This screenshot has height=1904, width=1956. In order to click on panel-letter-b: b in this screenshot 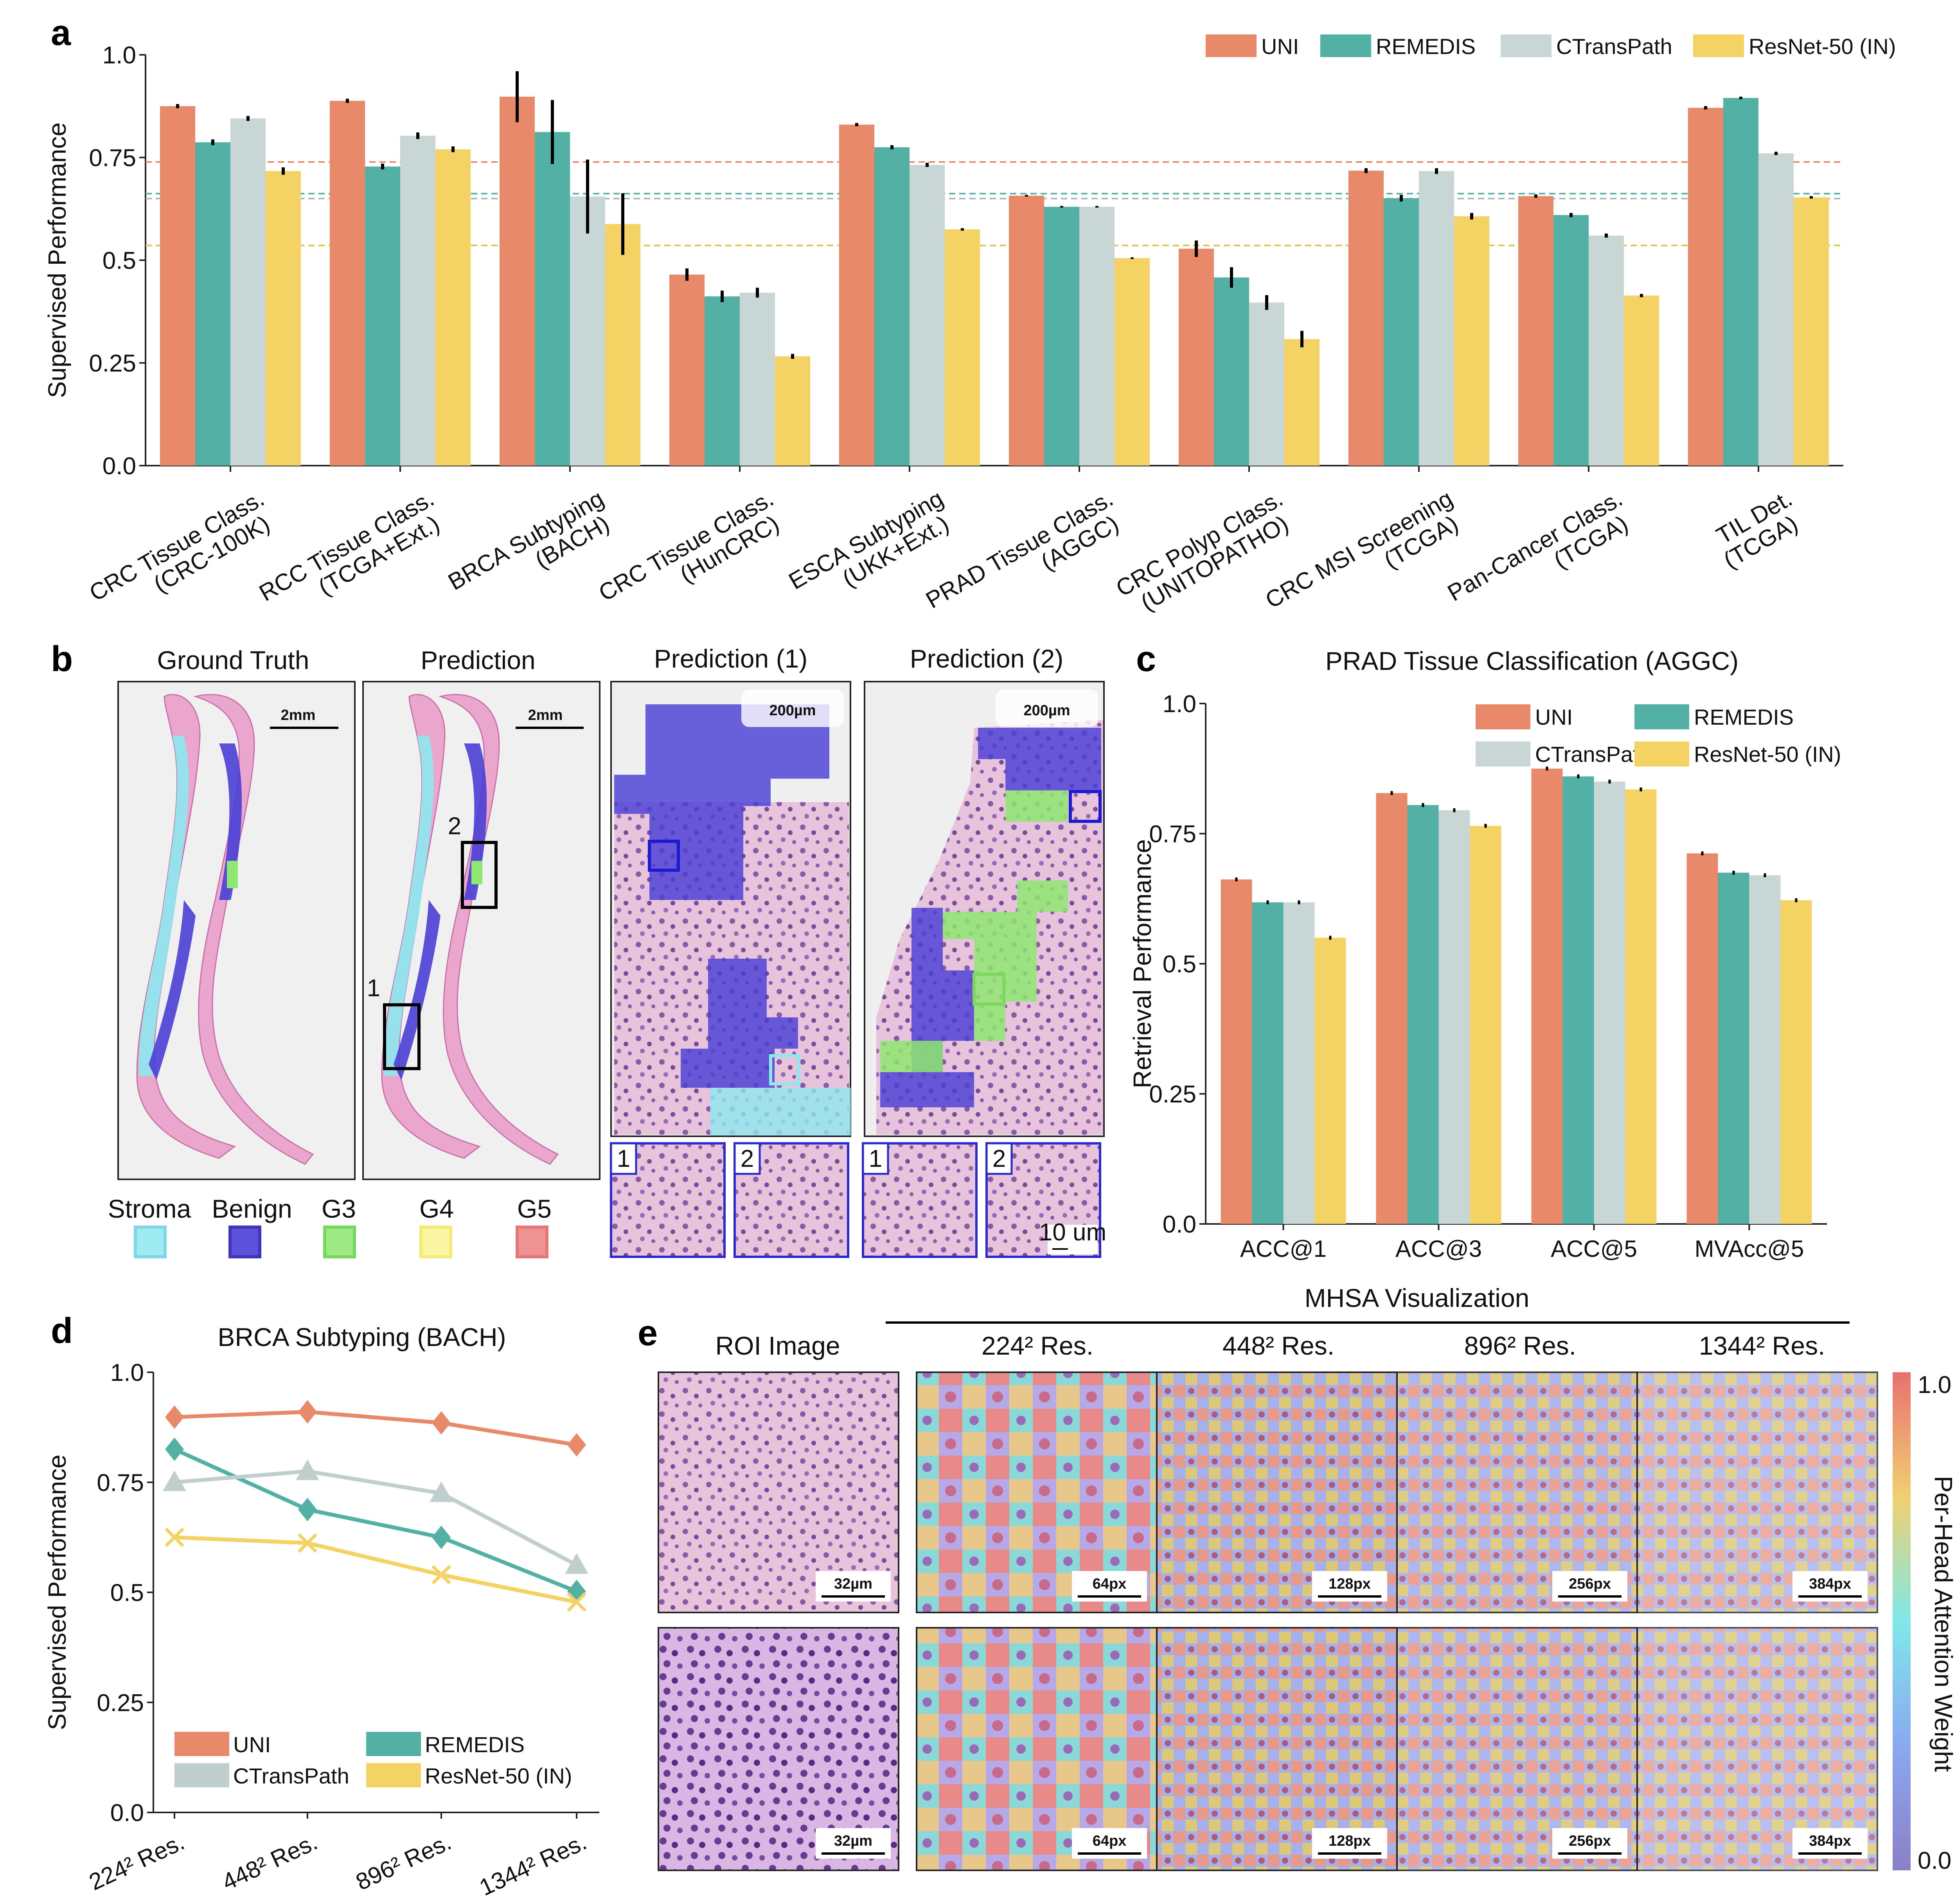, I will do `click(62, 659)`.